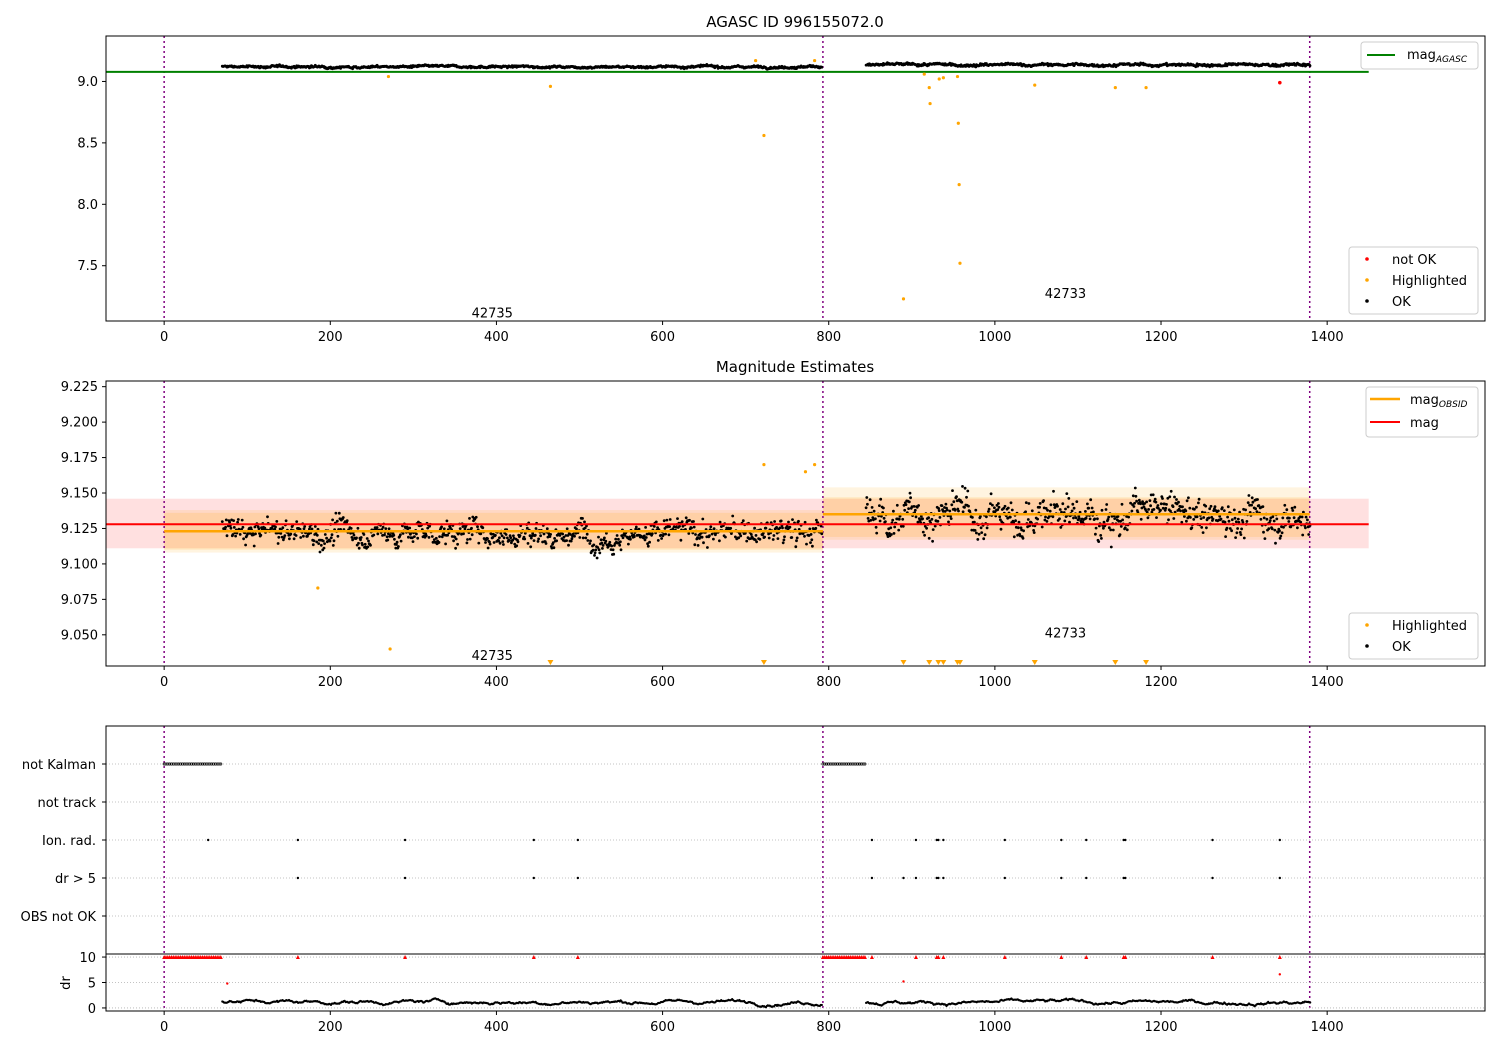 The height and width of the screenshot is (1050, 1500). I want to click on x-tick-label: 0, so click(164, 1027).